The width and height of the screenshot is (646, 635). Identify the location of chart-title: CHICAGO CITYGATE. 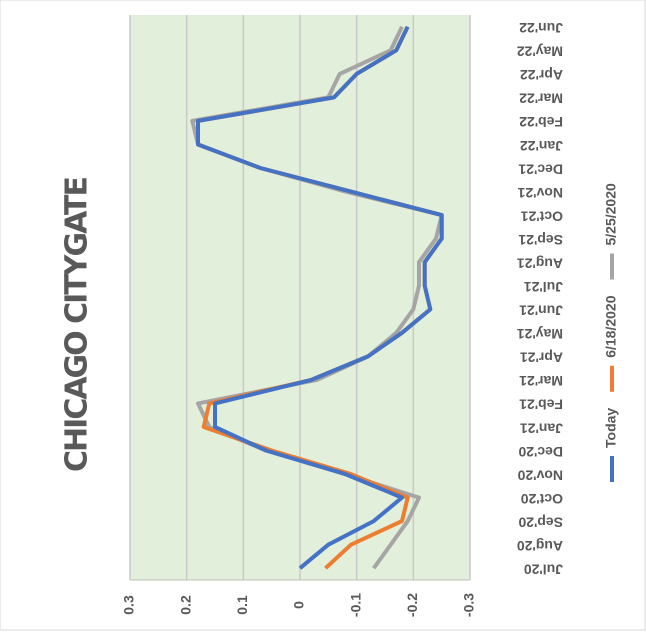
(77, 325).